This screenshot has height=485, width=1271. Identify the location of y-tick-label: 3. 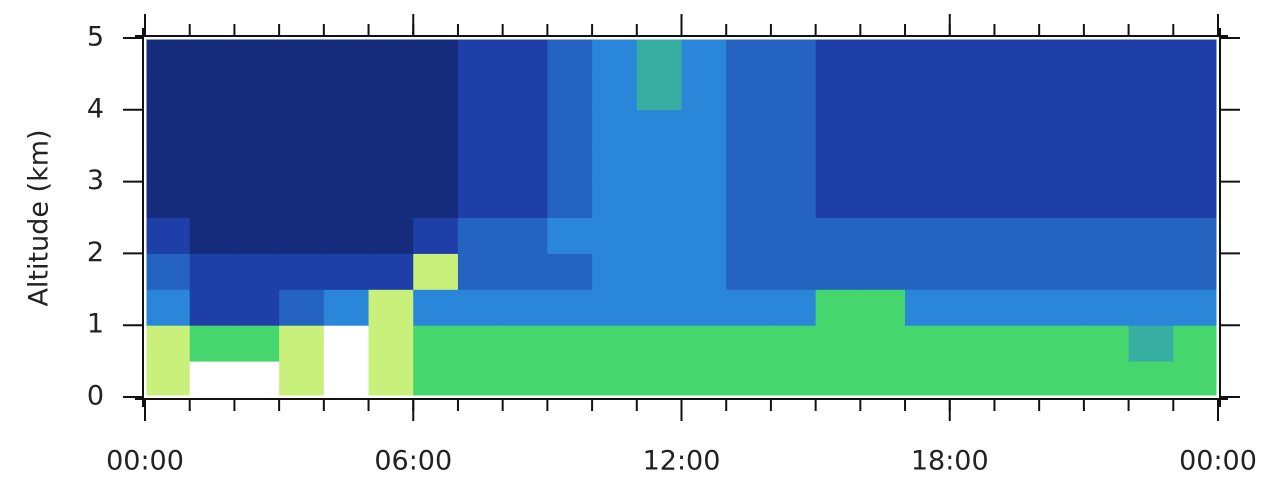
(95, 180).